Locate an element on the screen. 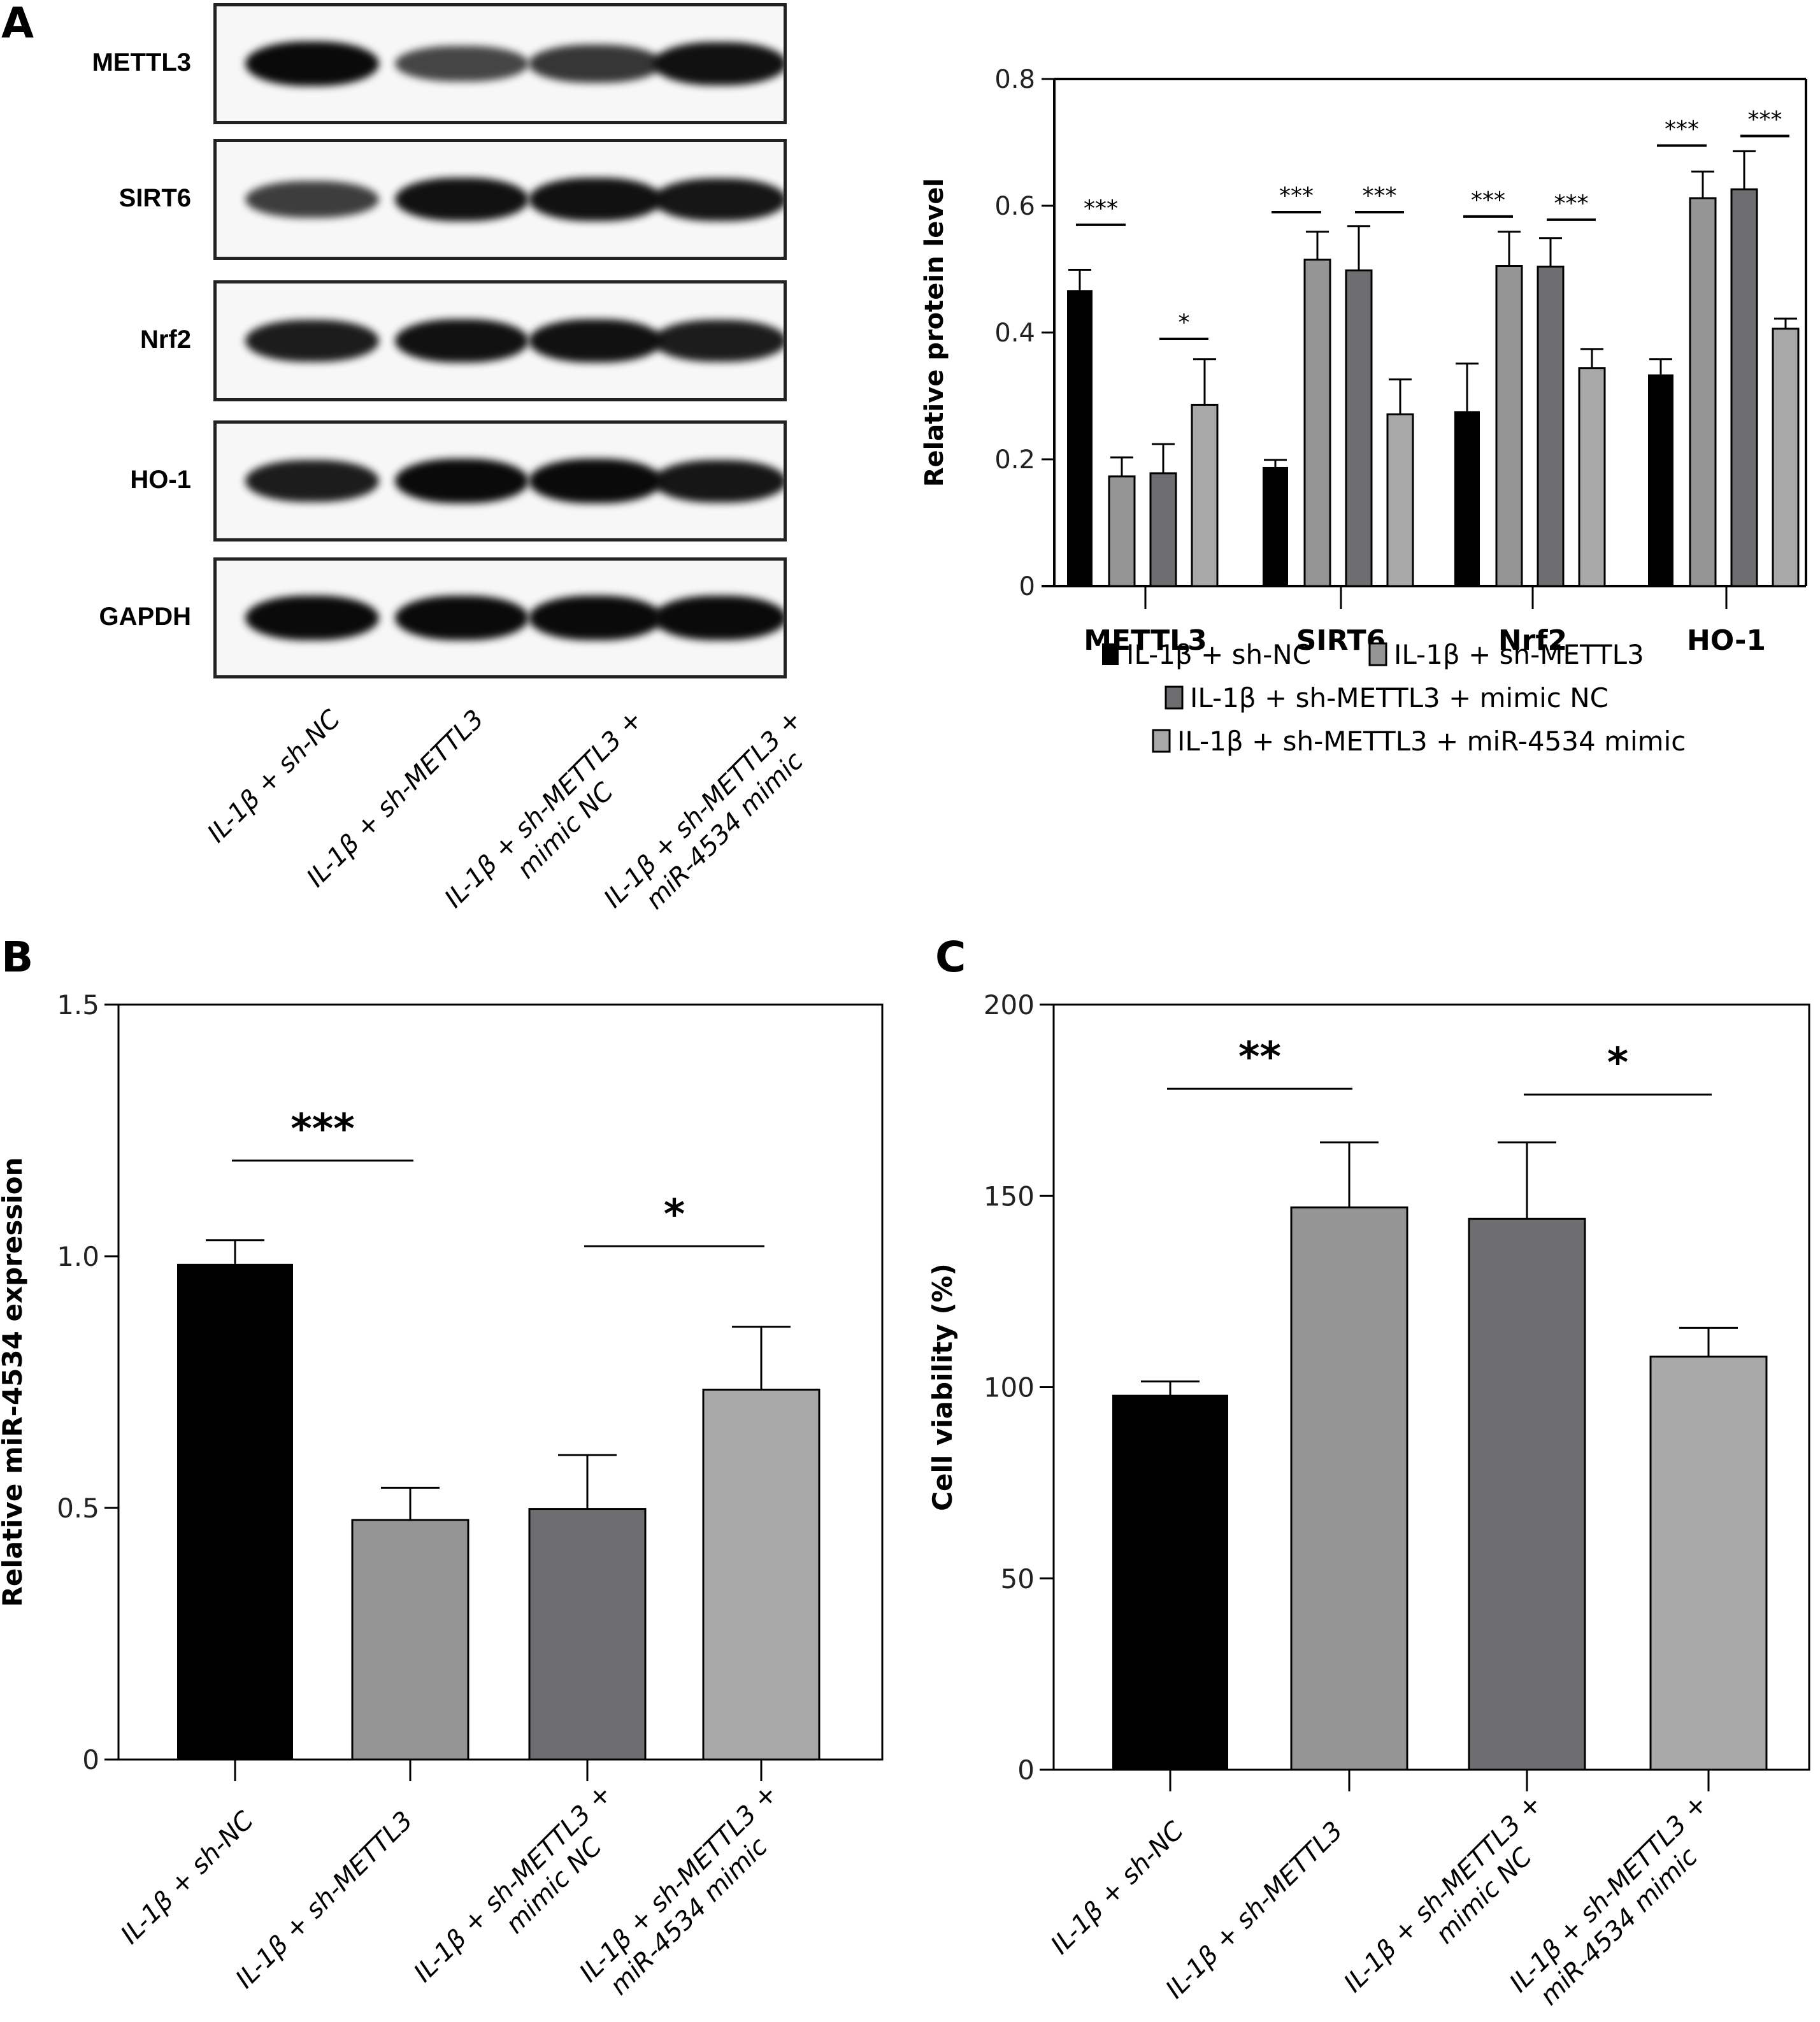  blot-strip-mettl3 is located at coordinates (500, 63).